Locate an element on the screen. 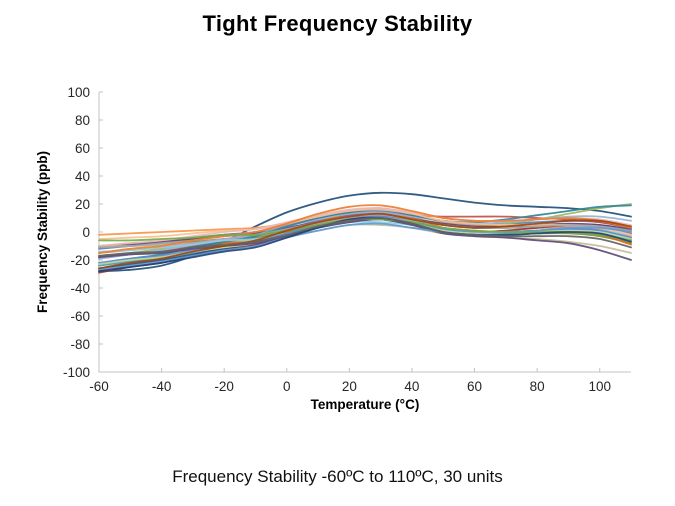 This screenshot has width=675, height=506. series-lines is located at coordinates (365, 232).